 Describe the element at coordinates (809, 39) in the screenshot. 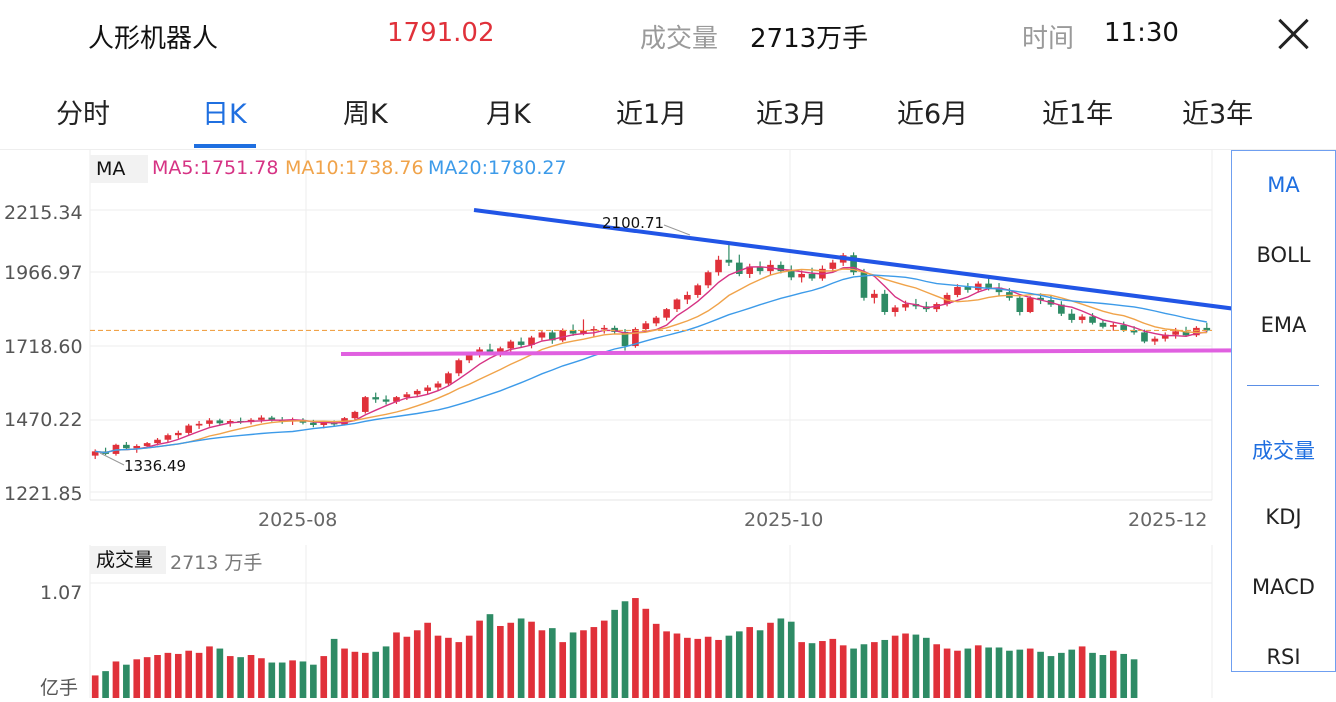

I see `volume-value: 2713万手` at that location.